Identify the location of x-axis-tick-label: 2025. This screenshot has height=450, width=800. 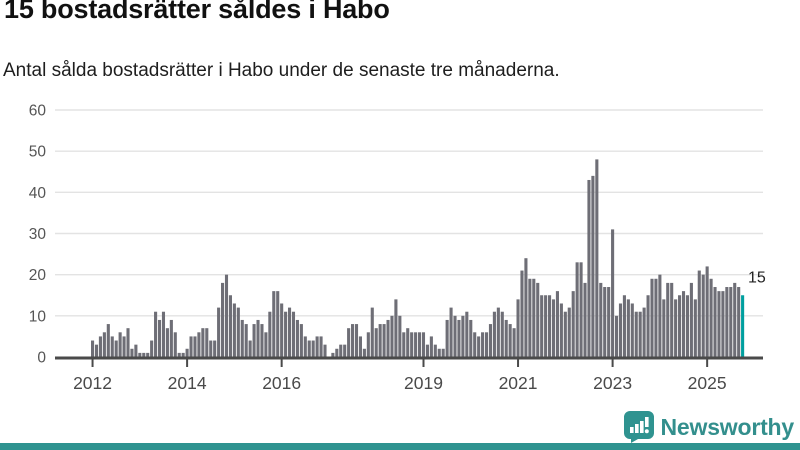
(707, 383).